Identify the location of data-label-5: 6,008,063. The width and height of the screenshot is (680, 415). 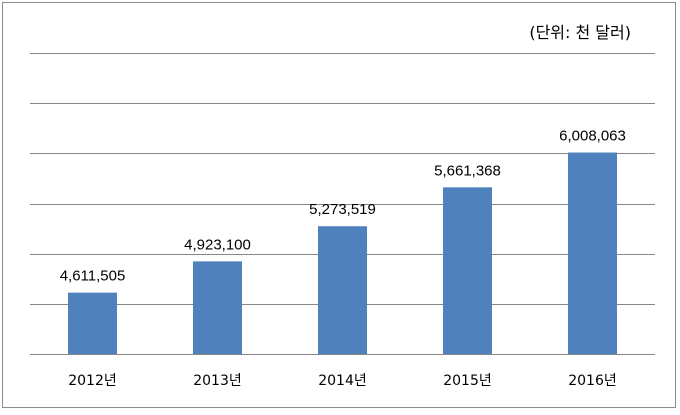
(592, 136).